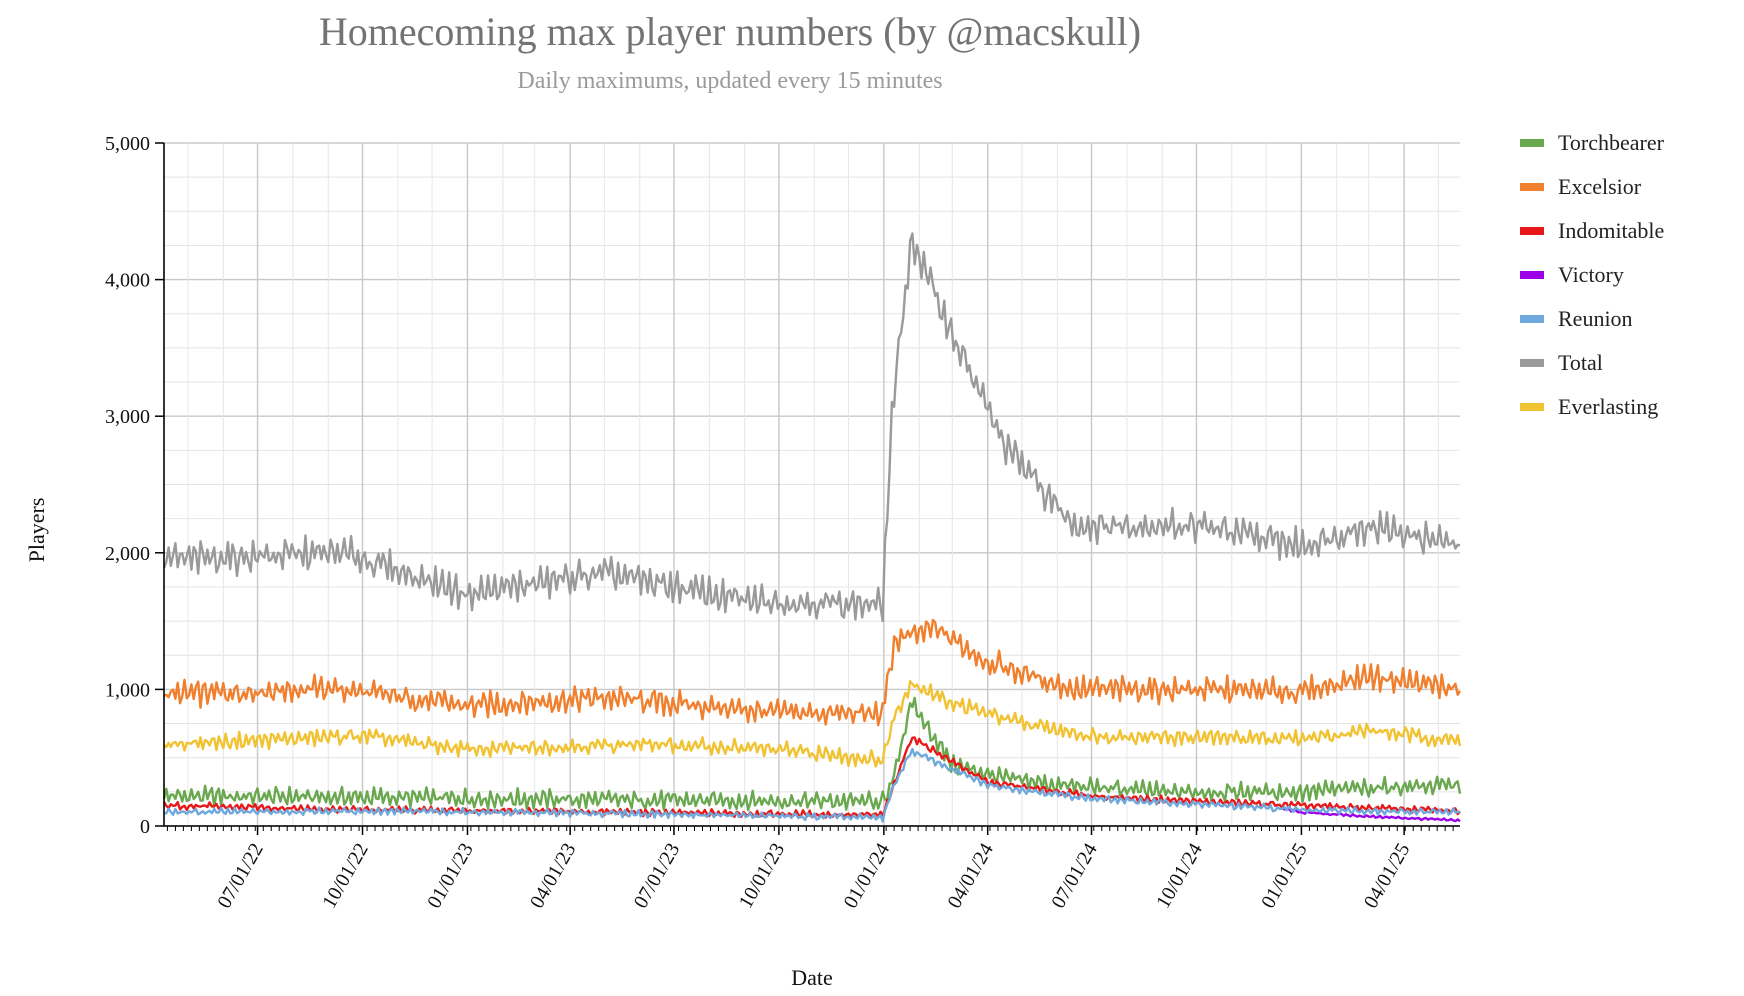  What do you see at coordinates (450, 876) in the screenshot?
I see `x-tick-label: 01/01/23` at bounding box center [450, 876].